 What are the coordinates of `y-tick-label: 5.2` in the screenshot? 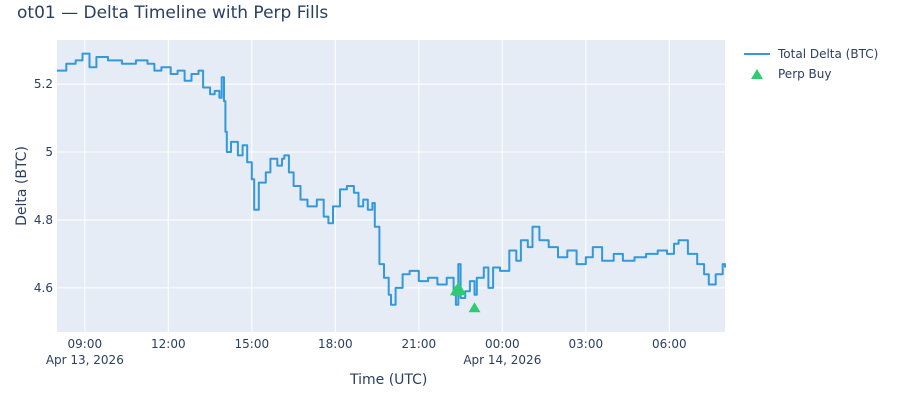 It's located at (43, 84).